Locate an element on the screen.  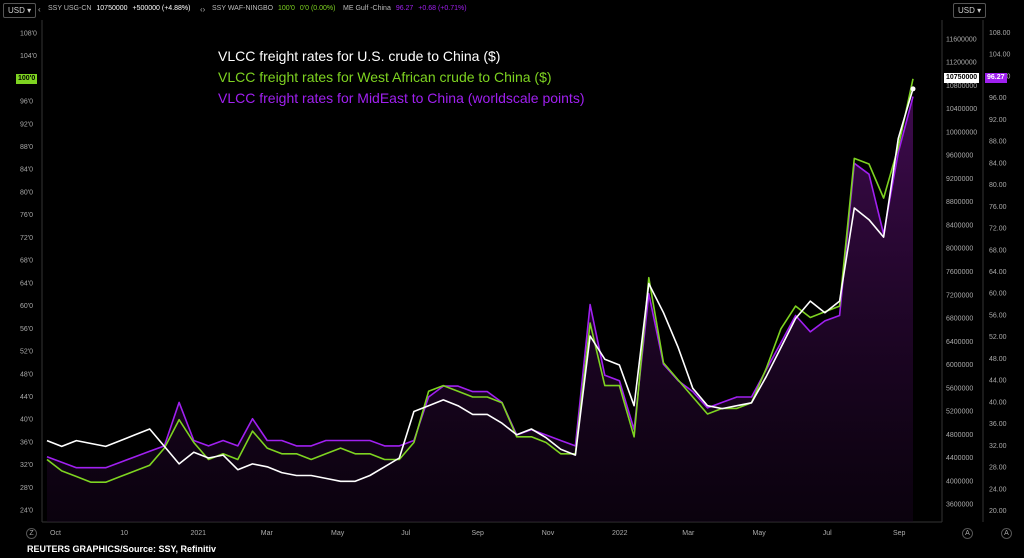
right-axis-1-tick: 4000000 is located at coordinates (959, 481).